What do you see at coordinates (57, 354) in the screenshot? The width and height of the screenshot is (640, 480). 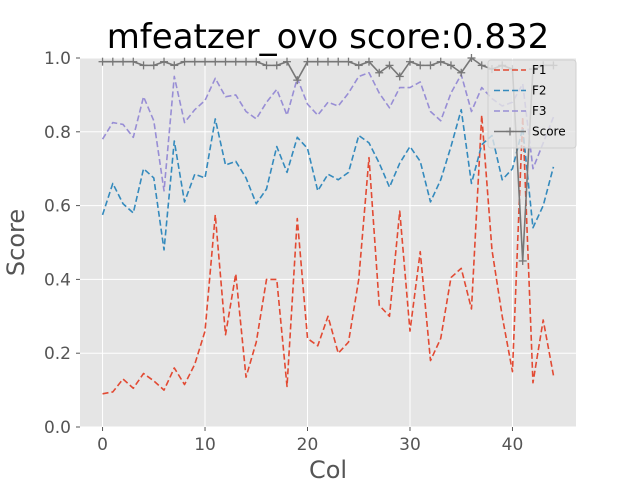 I see `y-tick-label: 0.2` at bounding box center [57, 354].